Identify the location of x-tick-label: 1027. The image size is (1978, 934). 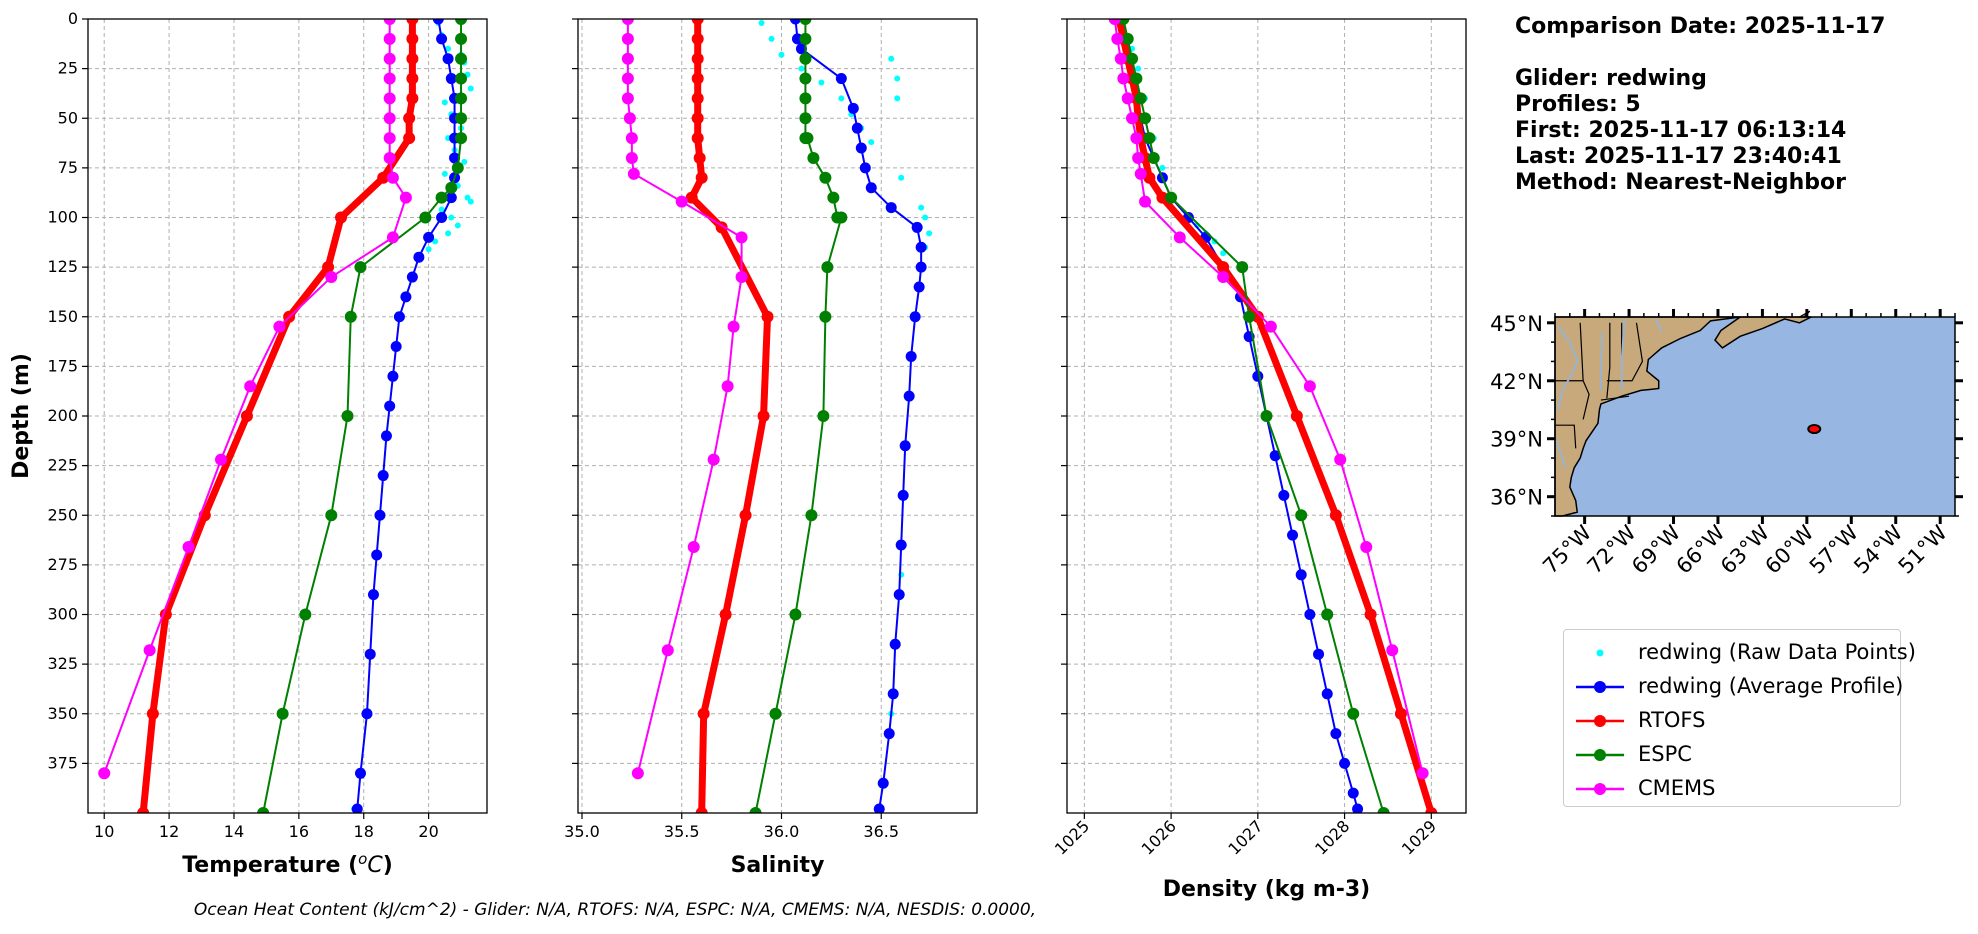
(1245, 837).